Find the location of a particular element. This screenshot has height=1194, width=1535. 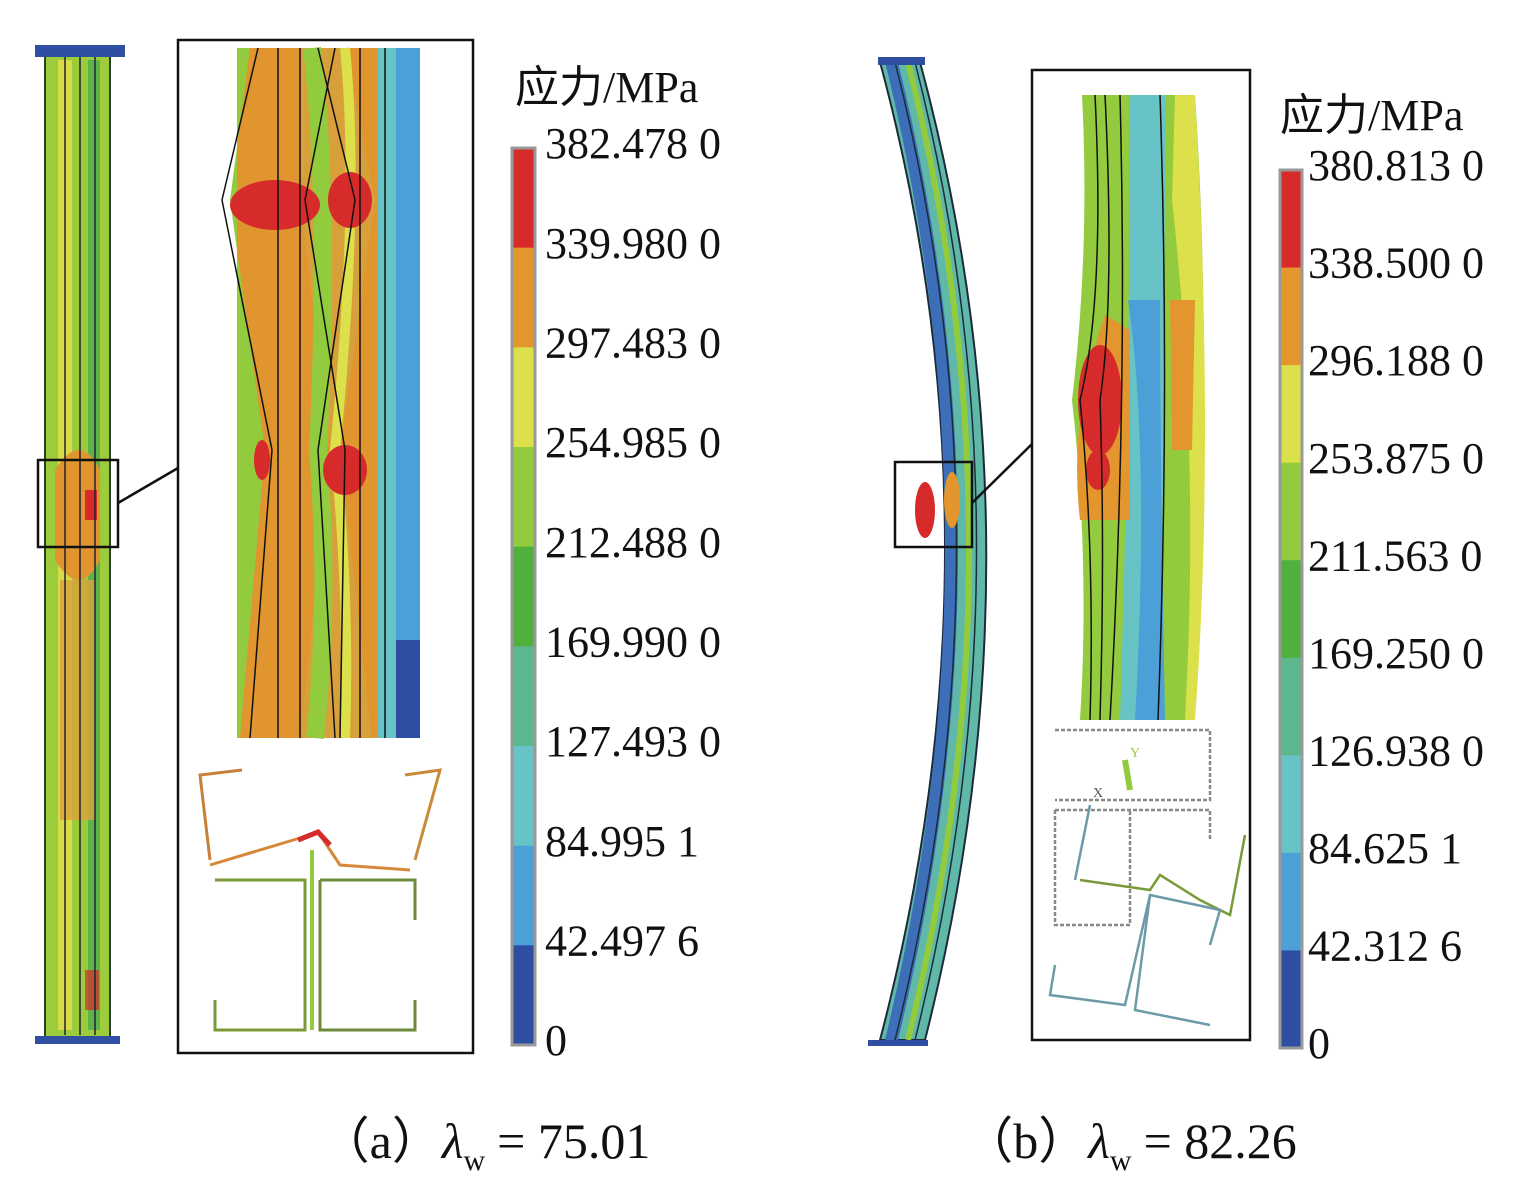

colorbar-label: 254.985 0 is located at coordinates (633, 442).